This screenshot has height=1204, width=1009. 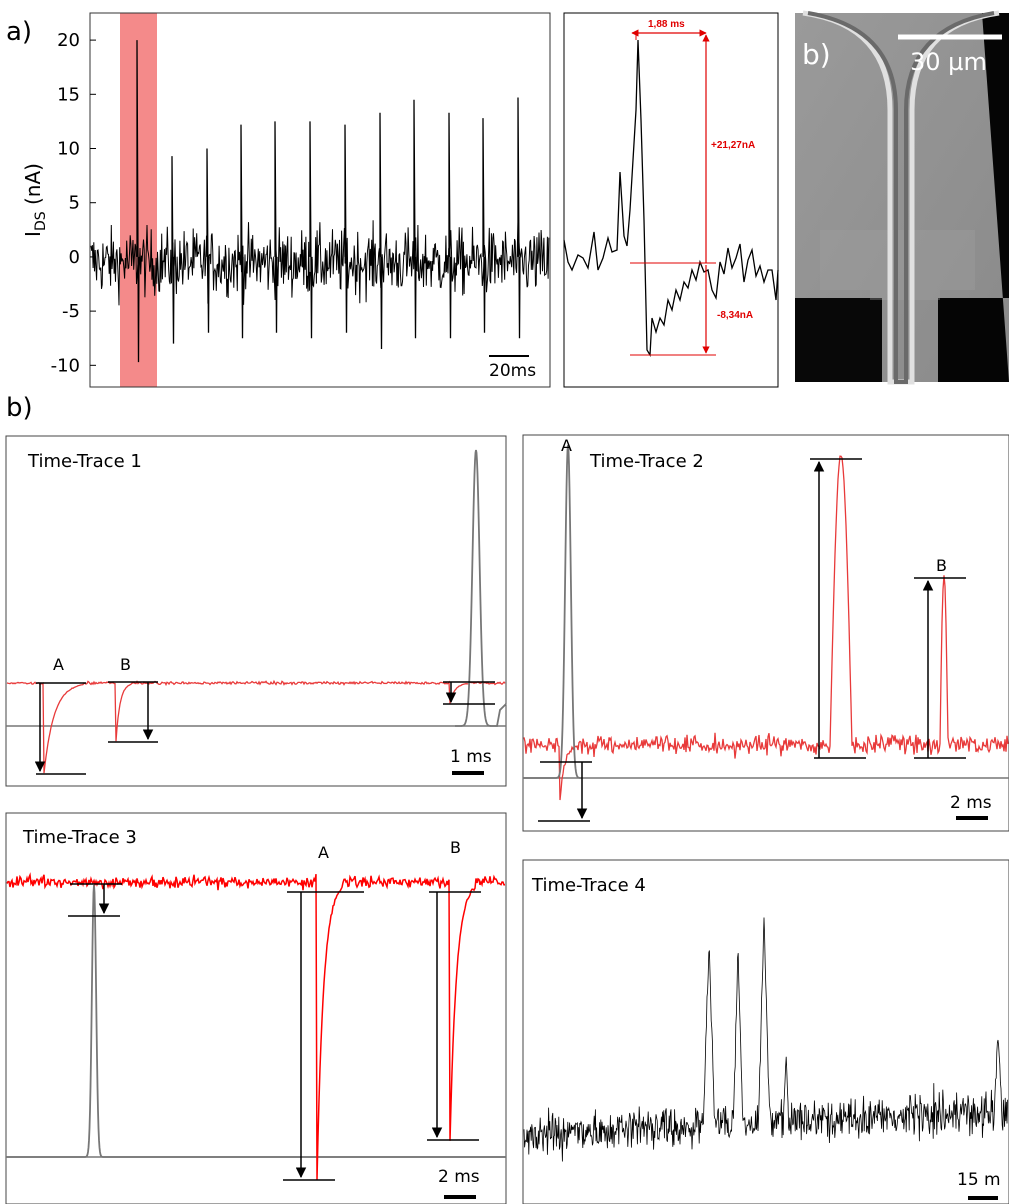 I want to click on micrograph-image: 30 µm b), so click(x=902, y=197).